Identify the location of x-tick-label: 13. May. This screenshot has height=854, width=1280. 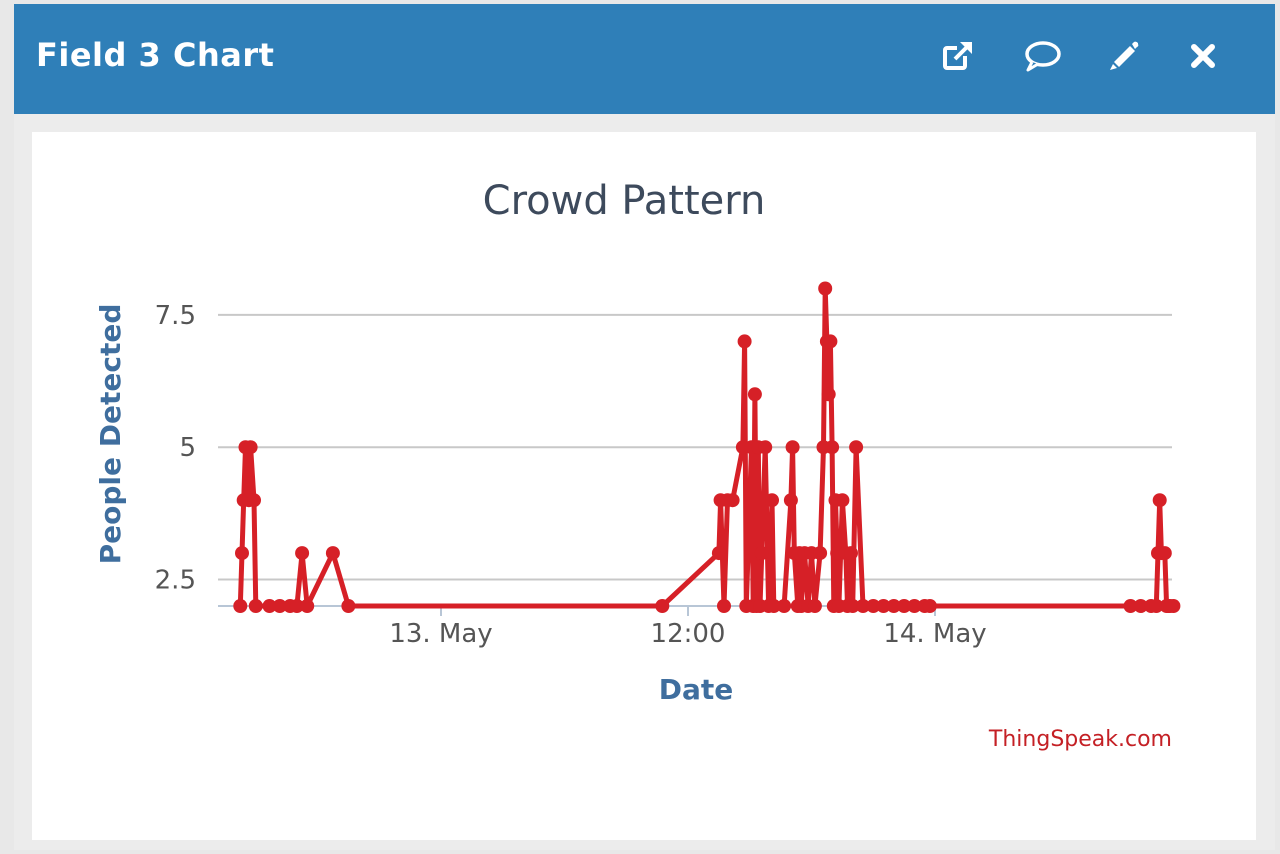
(440, 634).